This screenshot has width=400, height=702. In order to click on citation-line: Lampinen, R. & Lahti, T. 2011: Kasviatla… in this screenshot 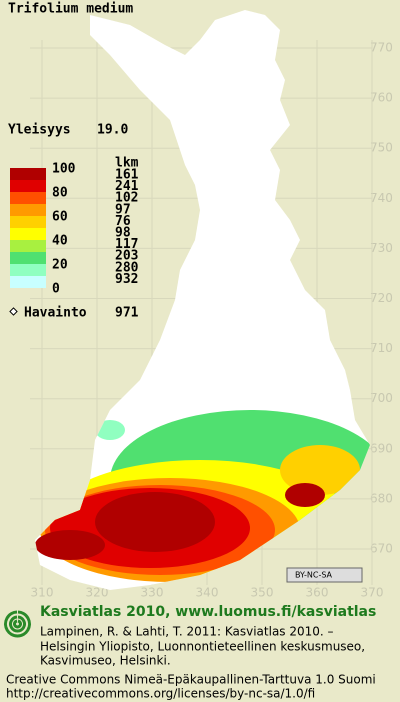, I will do `click(187, 632)`.